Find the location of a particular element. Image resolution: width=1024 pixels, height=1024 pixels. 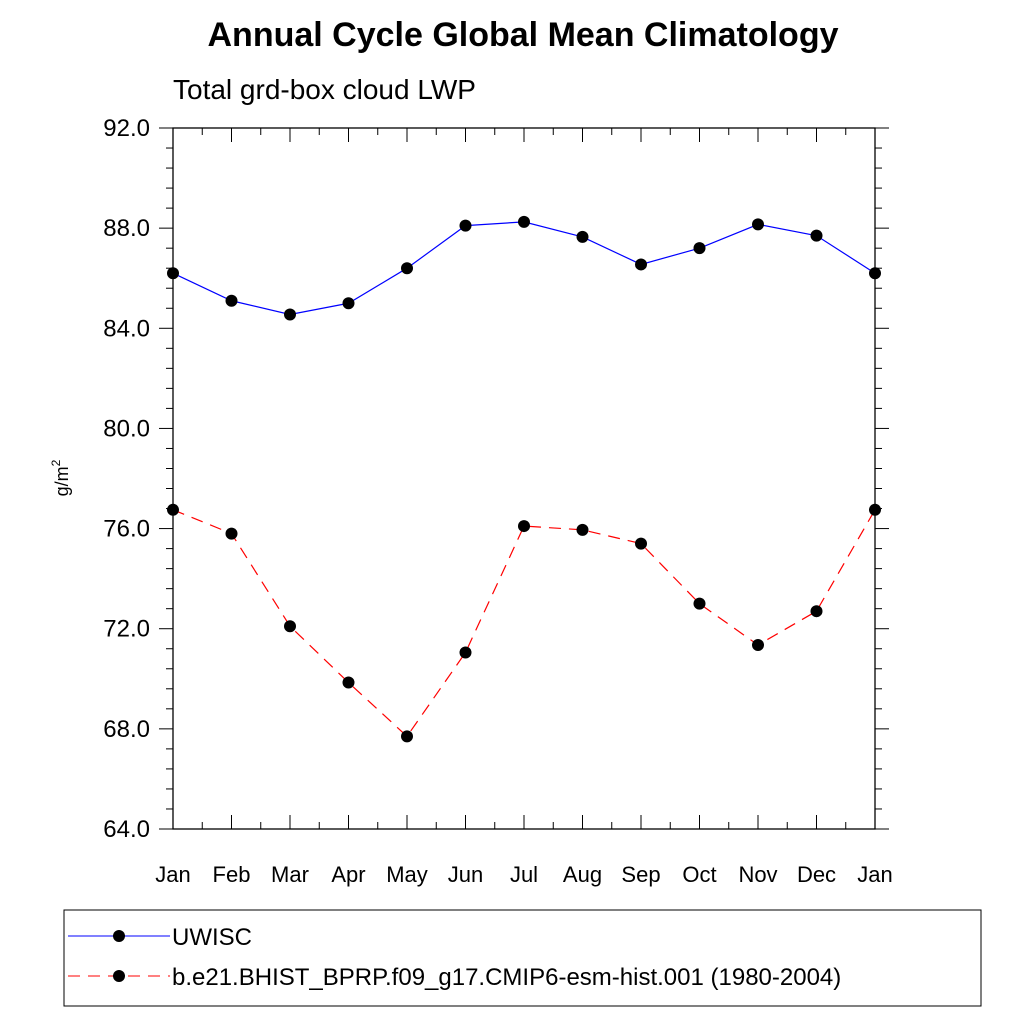

y-axis-label: g/m2 is located at coordinates (60, 477).